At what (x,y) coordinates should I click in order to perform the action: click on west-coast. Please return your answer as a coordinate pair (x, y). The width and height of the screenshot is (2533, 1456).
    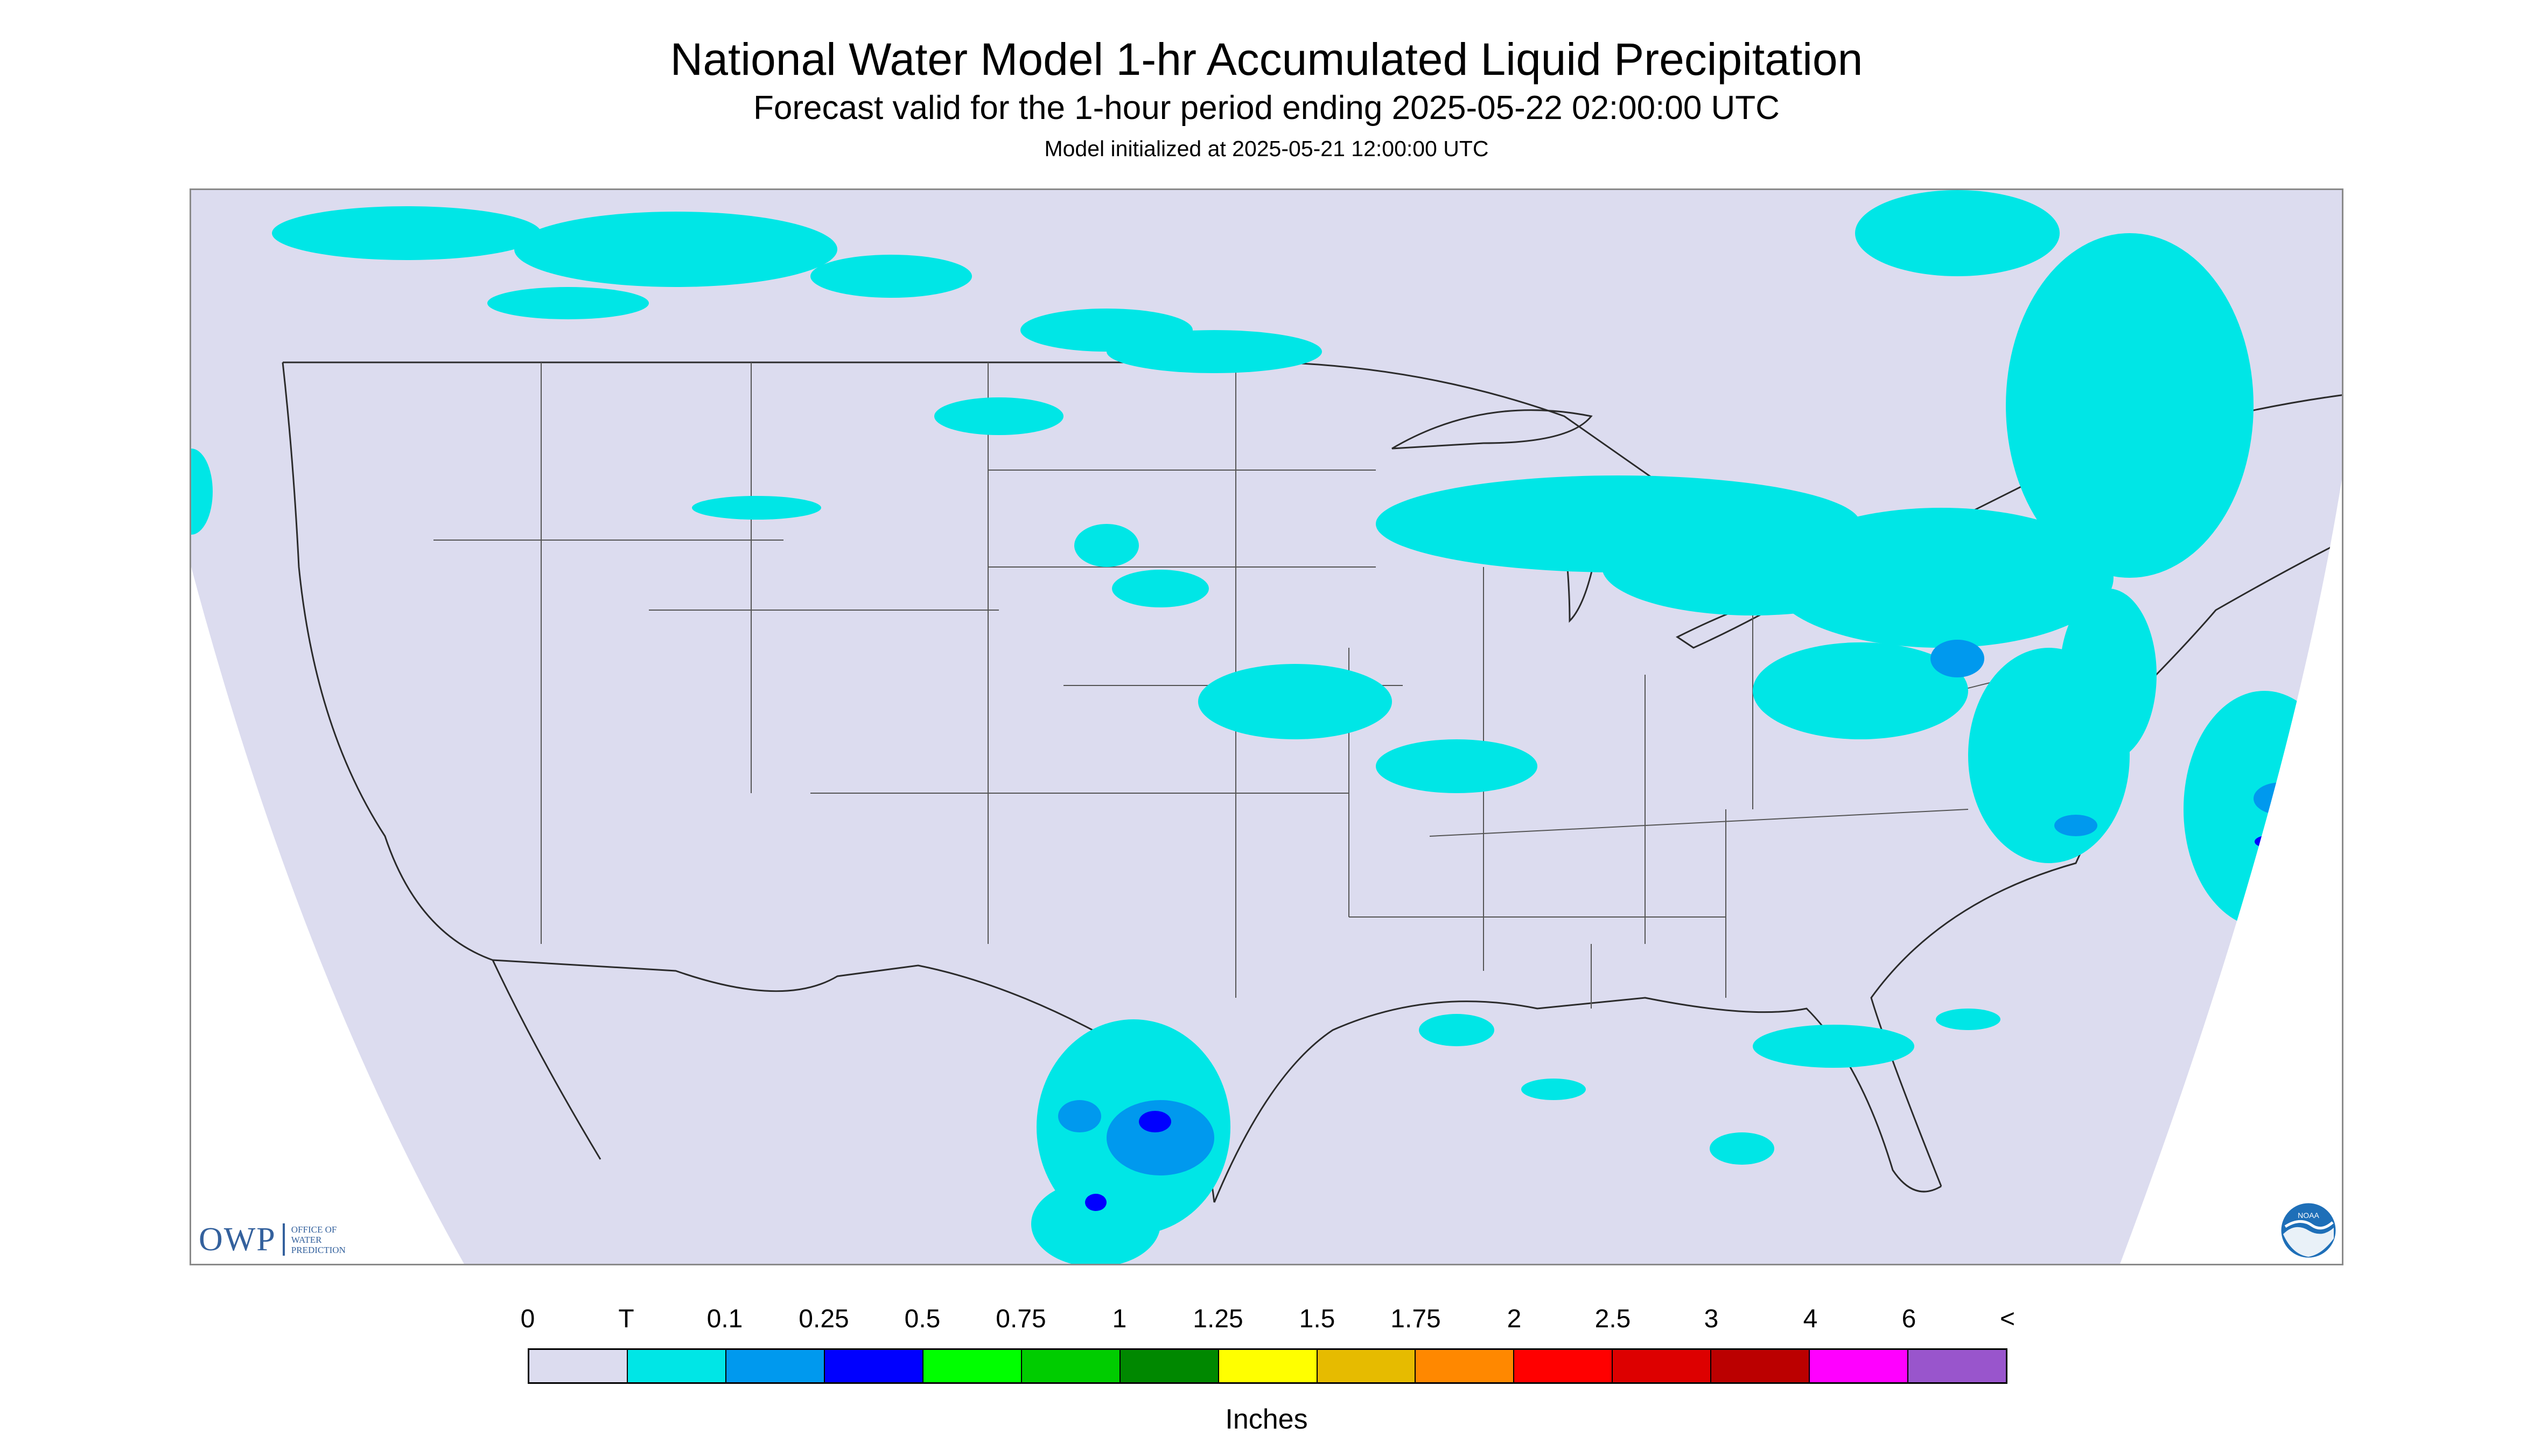
    Looking at the image, I should click on (442, 761).